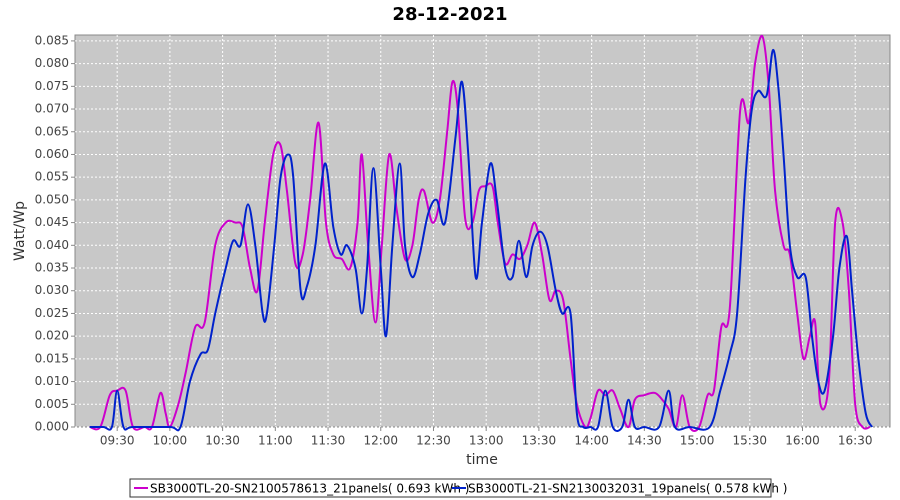  What do you see at coordinates (802, 441) in the screenshot?
I see `x-tick-label: 16:00` at bounding box center [802, 441].